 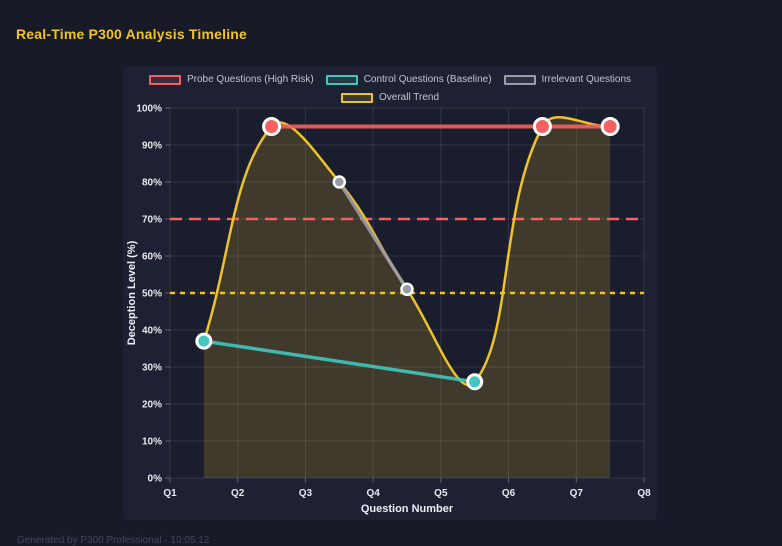 What do you see at coordinates (409, 97) in the screenshot?
I see `legend-label: Overall Trend` at bounding box center [409, 97].